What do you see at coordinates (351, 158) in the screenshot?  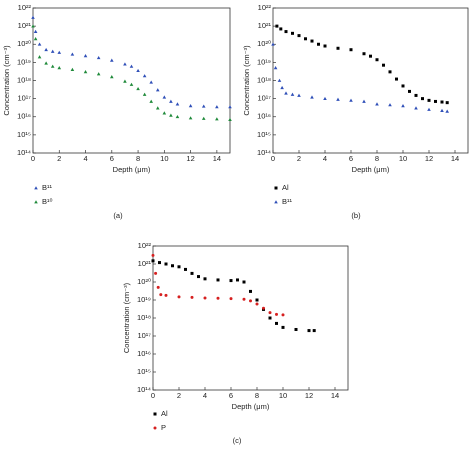 I see `x-tick-label: 6` at bounding box center [351, 158].